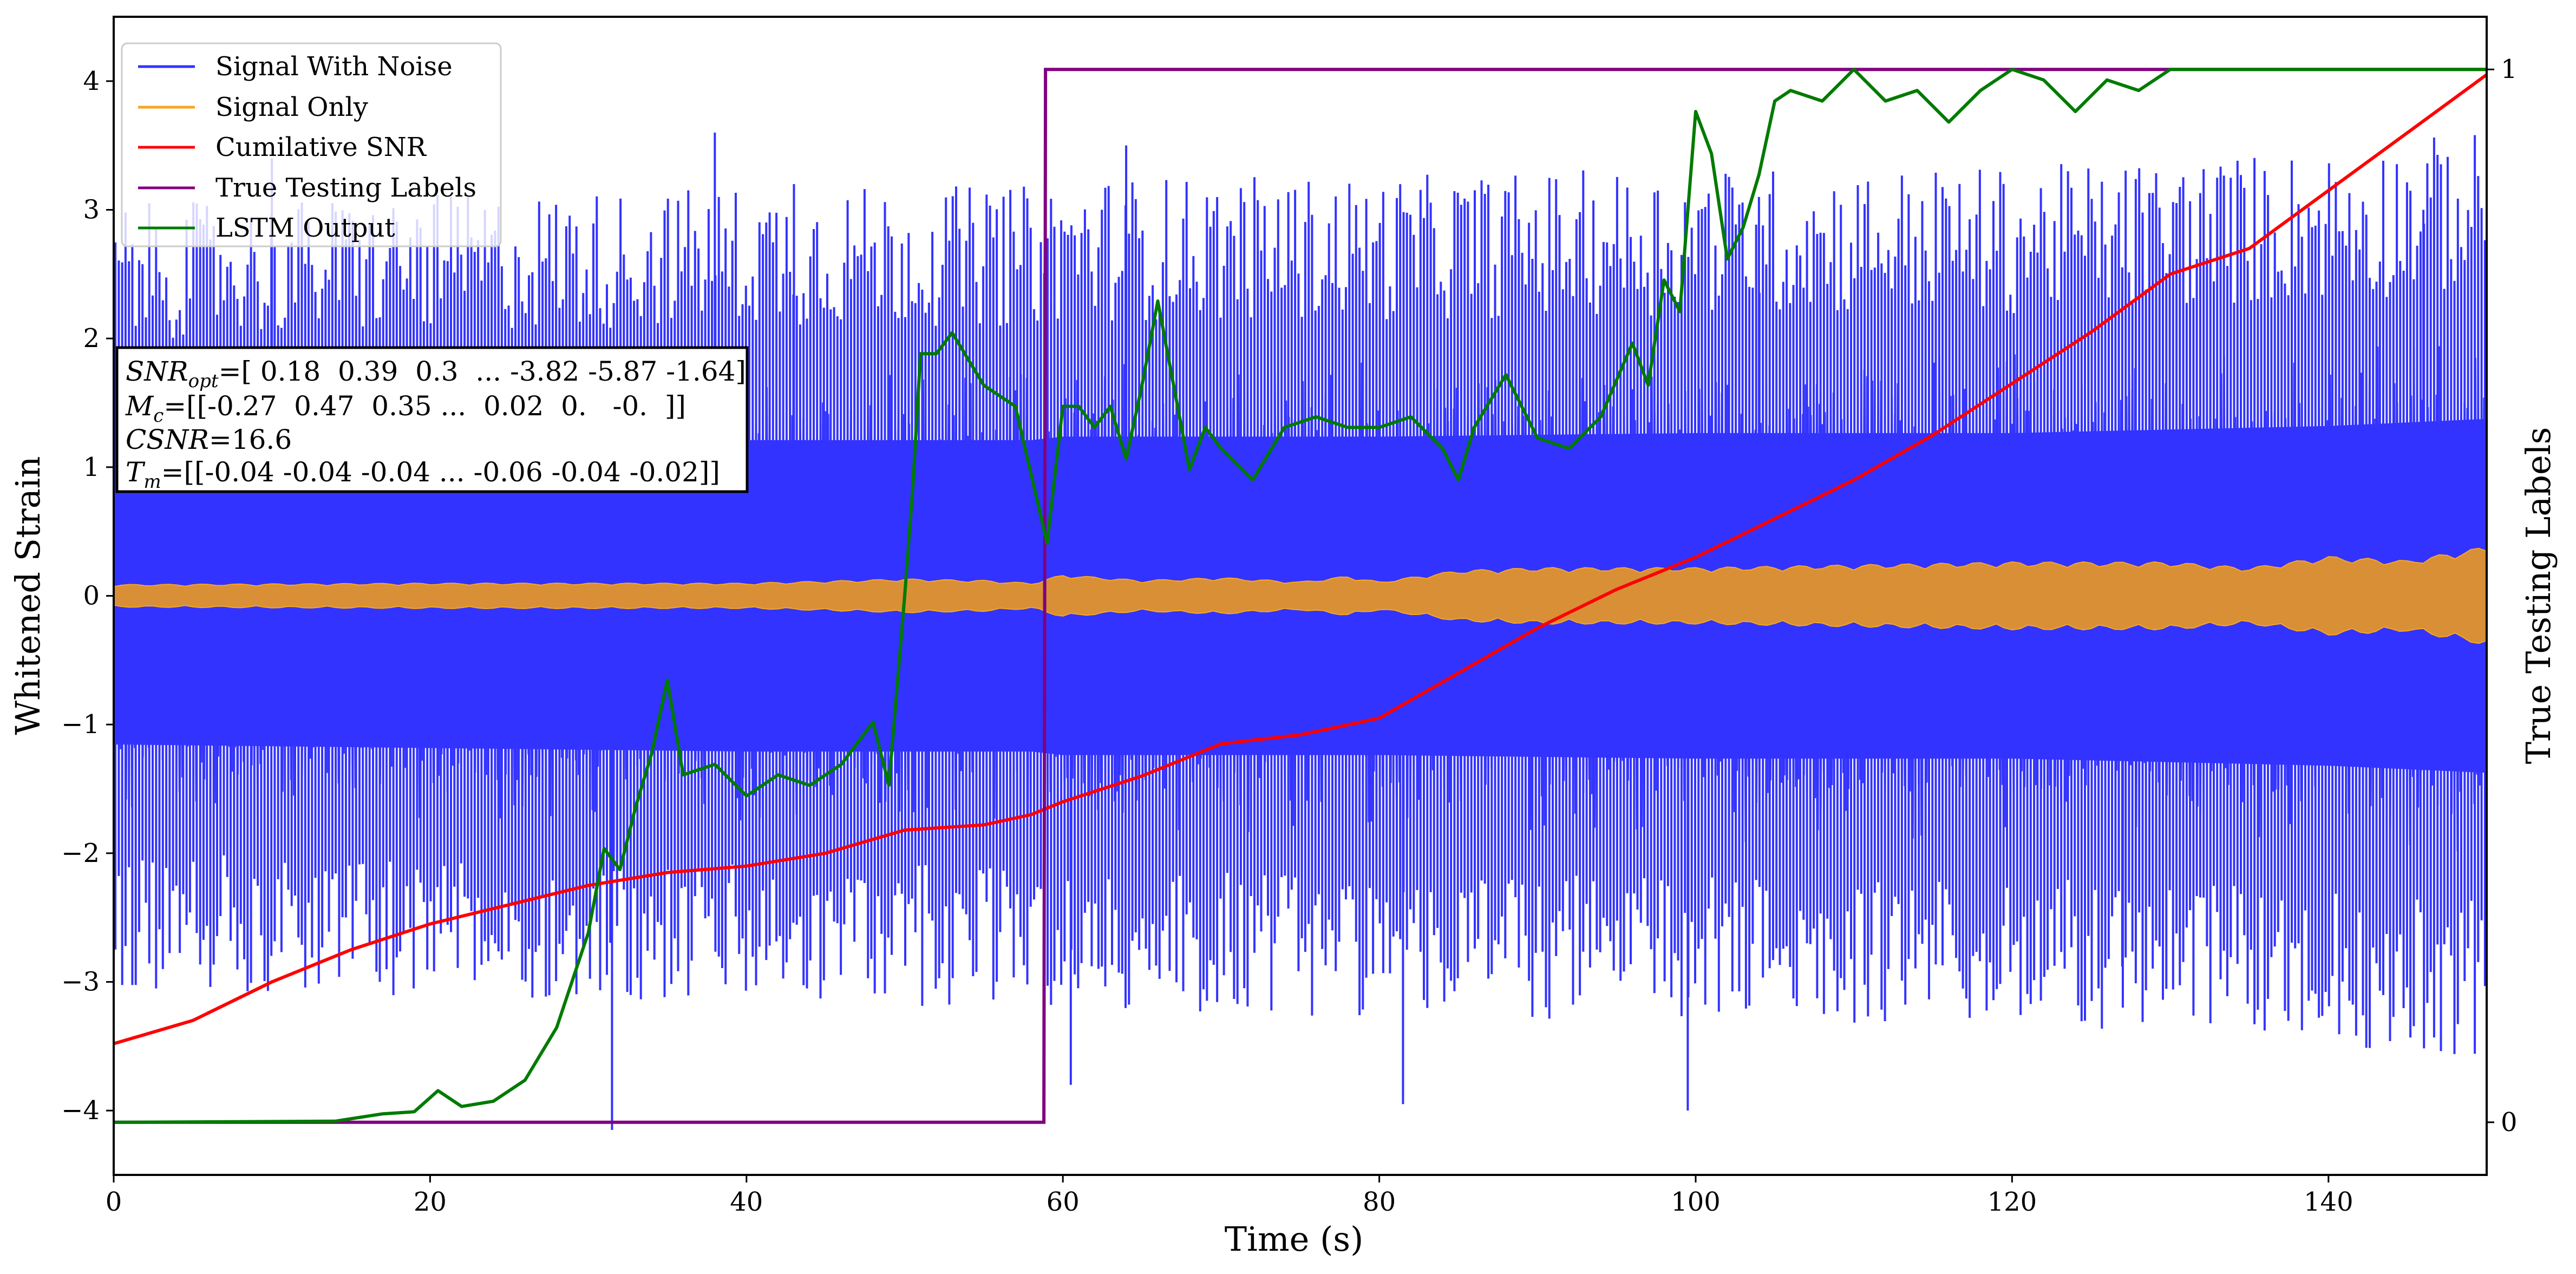  I want to click on y-tick-label: 4, so click(92, 81).